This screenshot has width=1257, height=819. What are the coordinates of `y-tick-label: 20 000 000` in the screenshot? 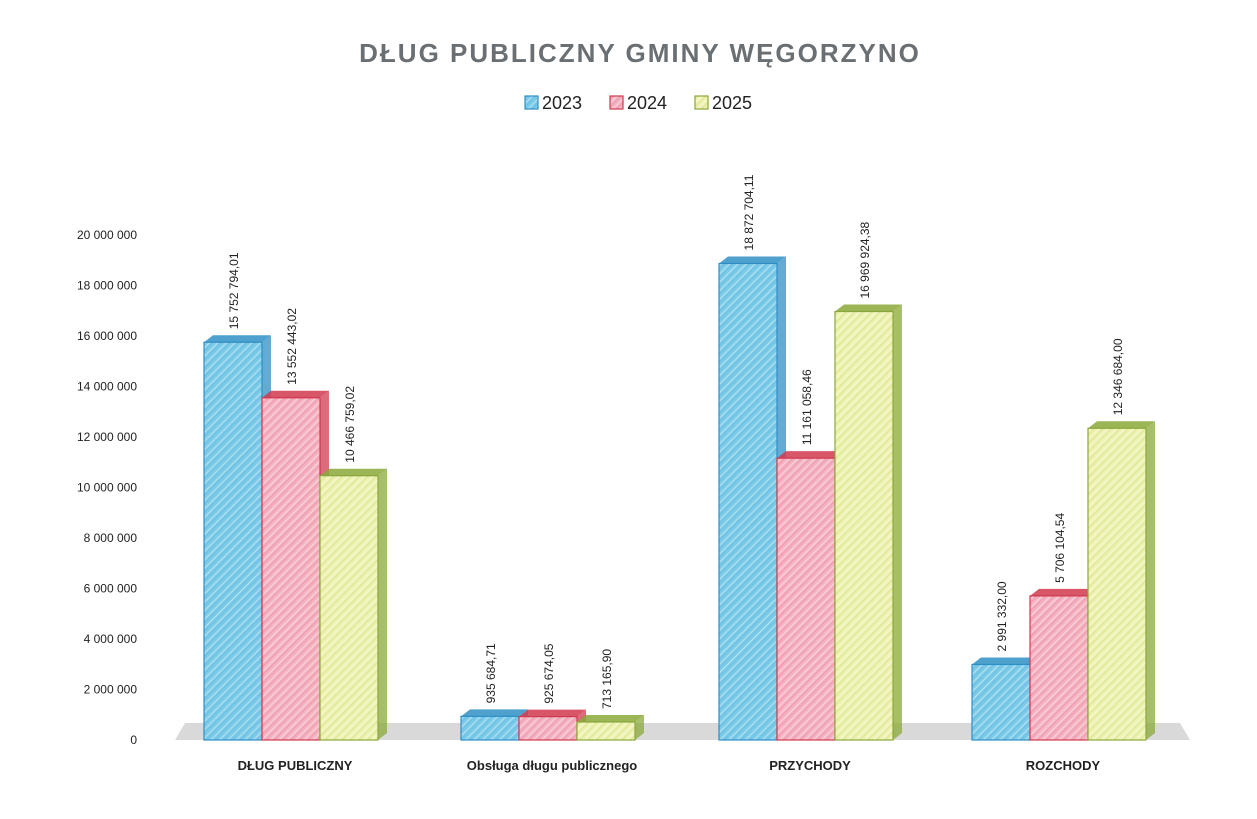 It's located at (107, 235).